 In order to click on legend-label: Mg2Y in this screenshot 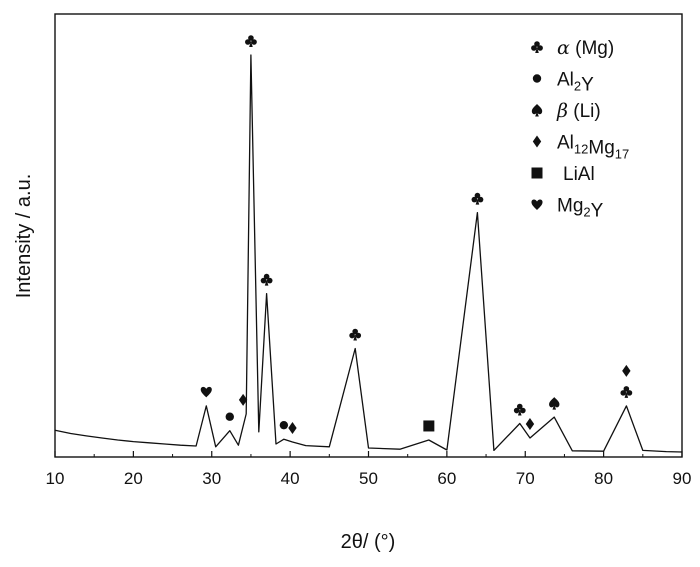, I will do `click(580, 209)`.